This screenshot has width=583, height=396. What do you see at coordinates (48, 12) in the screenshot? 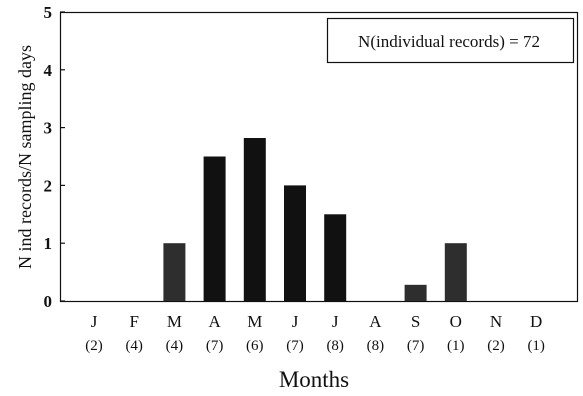
I see `y-tick-label: 5` at bounding box center [48, 12].